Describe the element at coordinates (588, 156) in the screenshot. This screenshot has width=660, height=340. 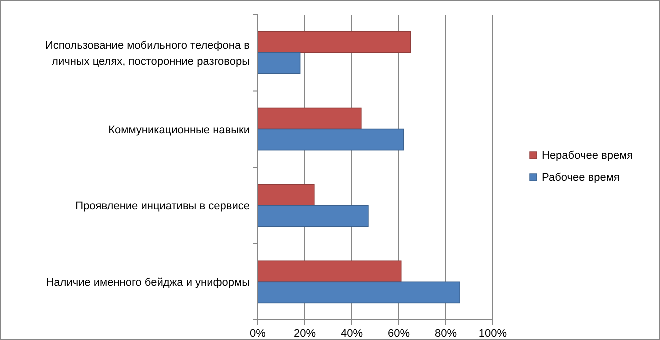
I see `legend-label: Нерабочее время` at that location.